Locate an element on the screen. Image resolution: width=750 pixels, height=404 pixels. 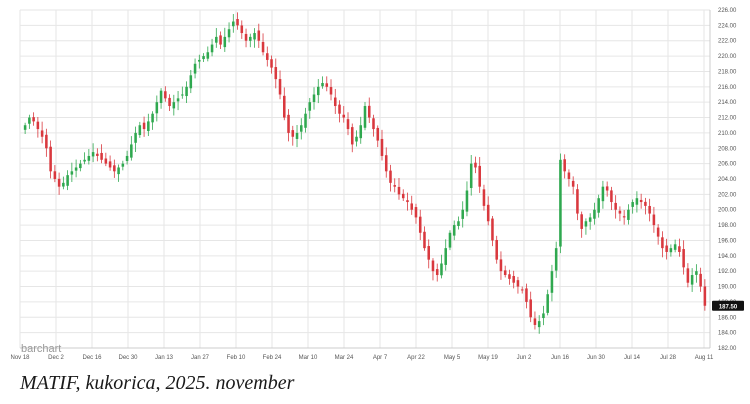
x-tick-label: Jan 13 is located at coordinates (164, 358).